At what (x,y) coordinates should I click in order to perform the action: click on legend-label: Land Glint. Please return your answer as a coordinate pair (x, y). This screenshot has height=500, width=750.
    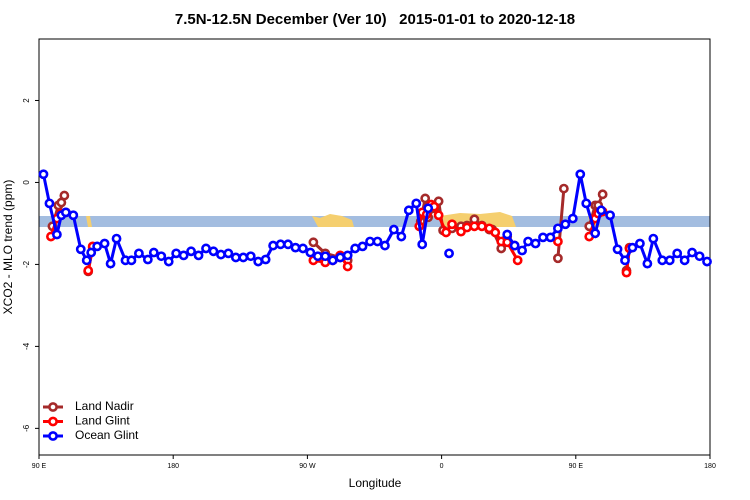
    Looking at the image, I should click on (102, 421).